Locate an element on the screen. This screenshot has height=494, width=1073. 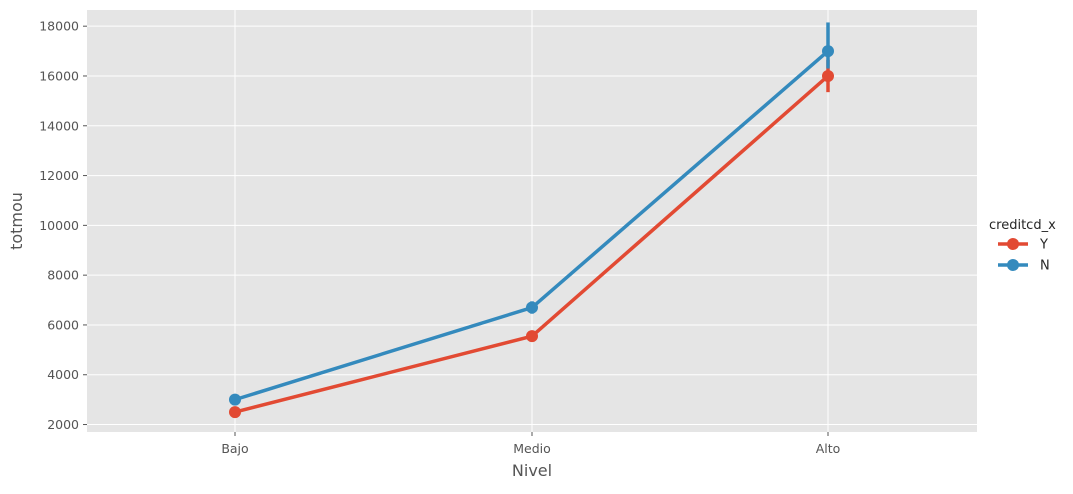
legend-title: creditcd_x is located at coordinates (1022, 225).